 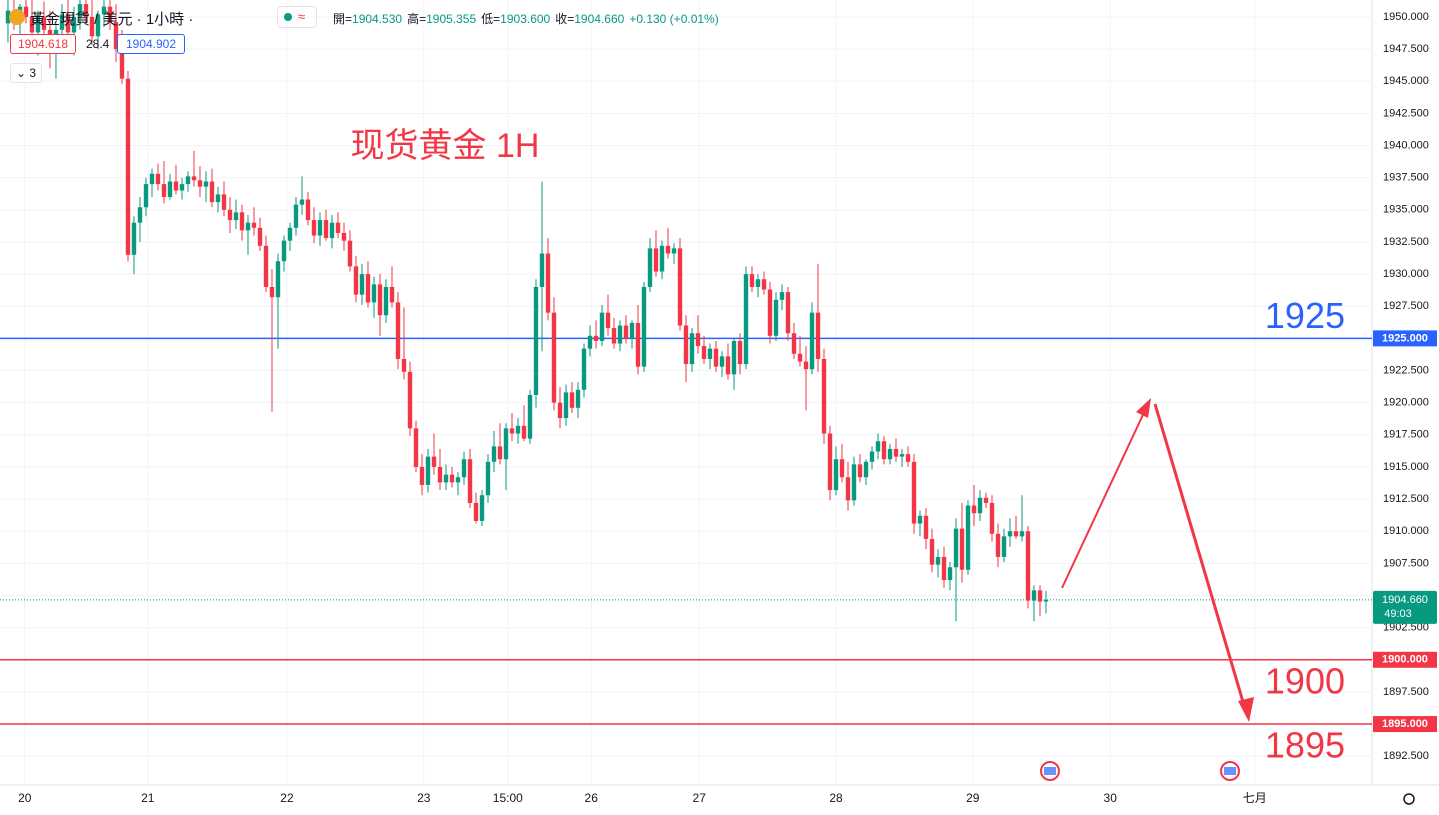 What do you see at coordinates (424, 798) in the screenshot?
I see `x-tick-label: 23` at bounding box center [424, 798].